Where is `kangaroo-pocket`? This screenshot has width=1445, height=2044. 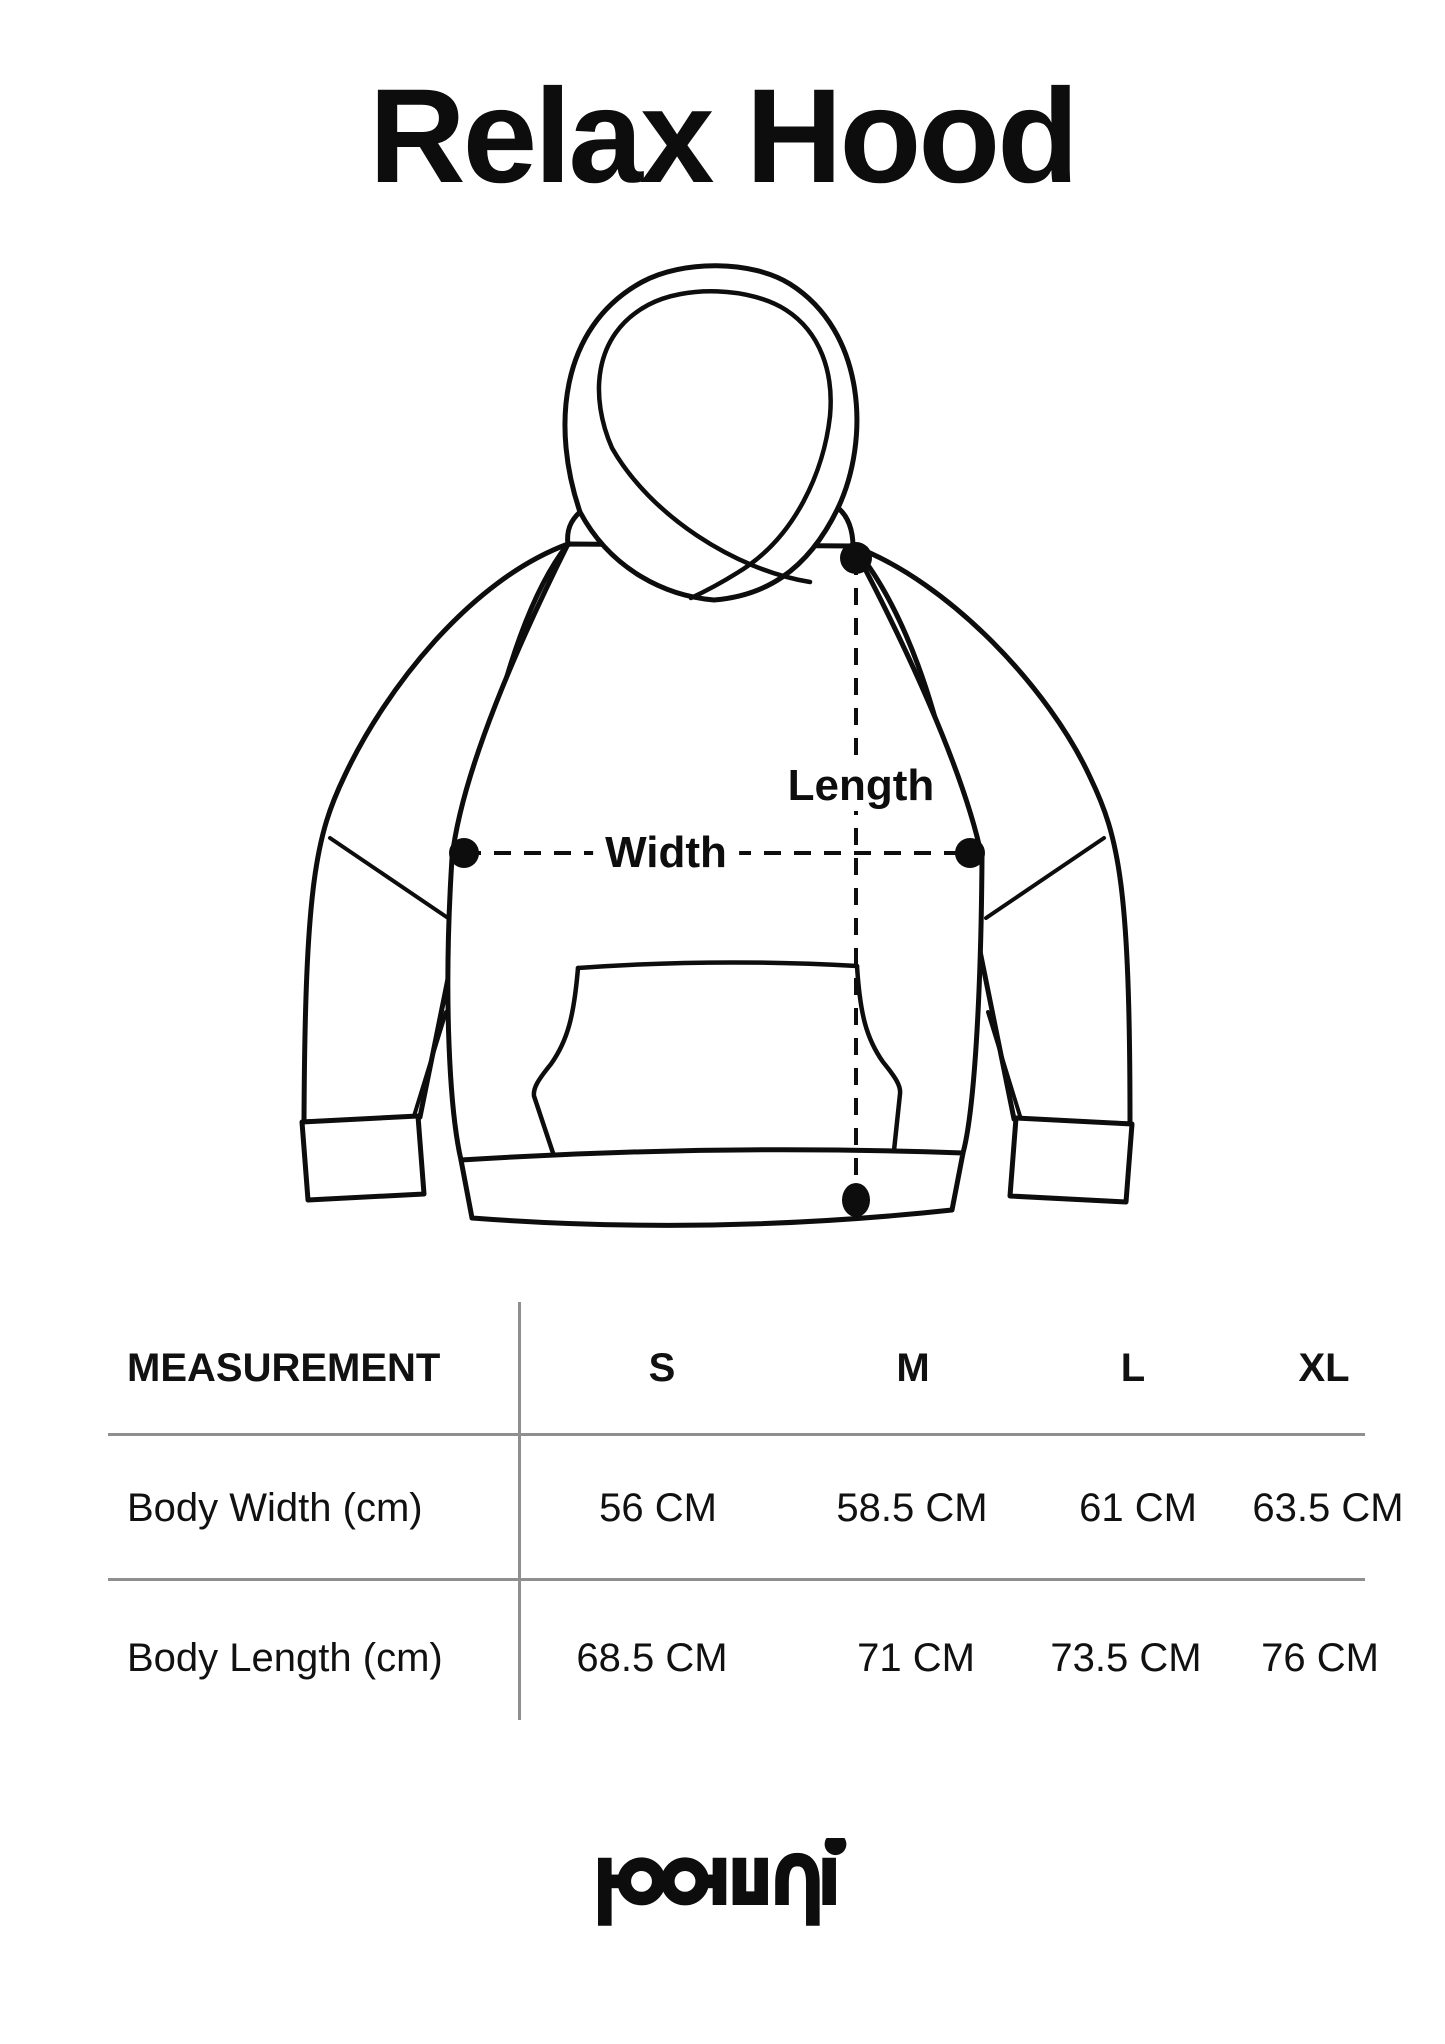 kangaroo-pocket is located at coordinates (717, 1062).